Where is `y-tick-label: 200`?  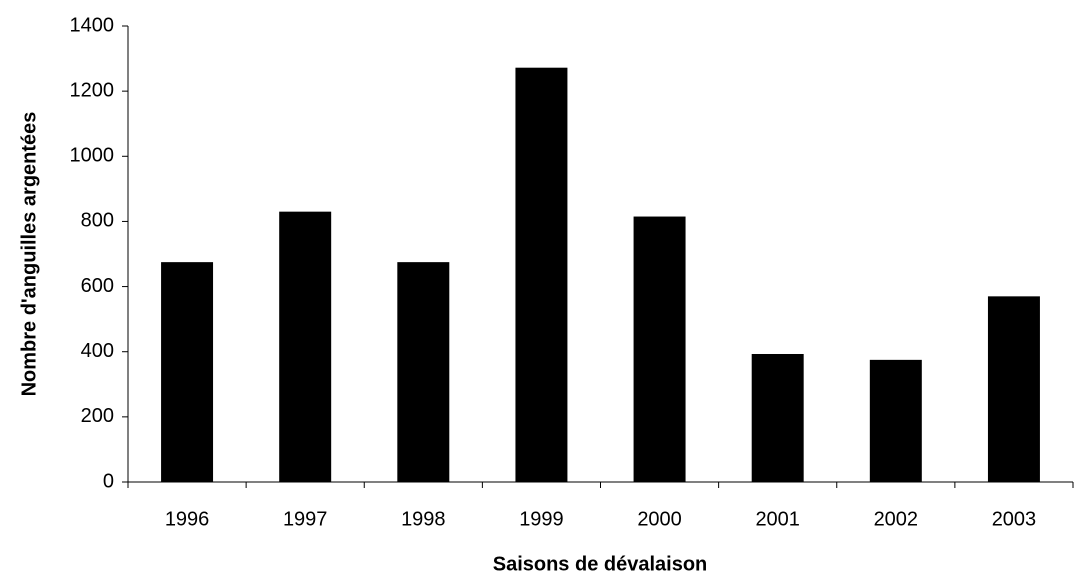
y-tick-label: 200 is located at coordinates (97, 416).